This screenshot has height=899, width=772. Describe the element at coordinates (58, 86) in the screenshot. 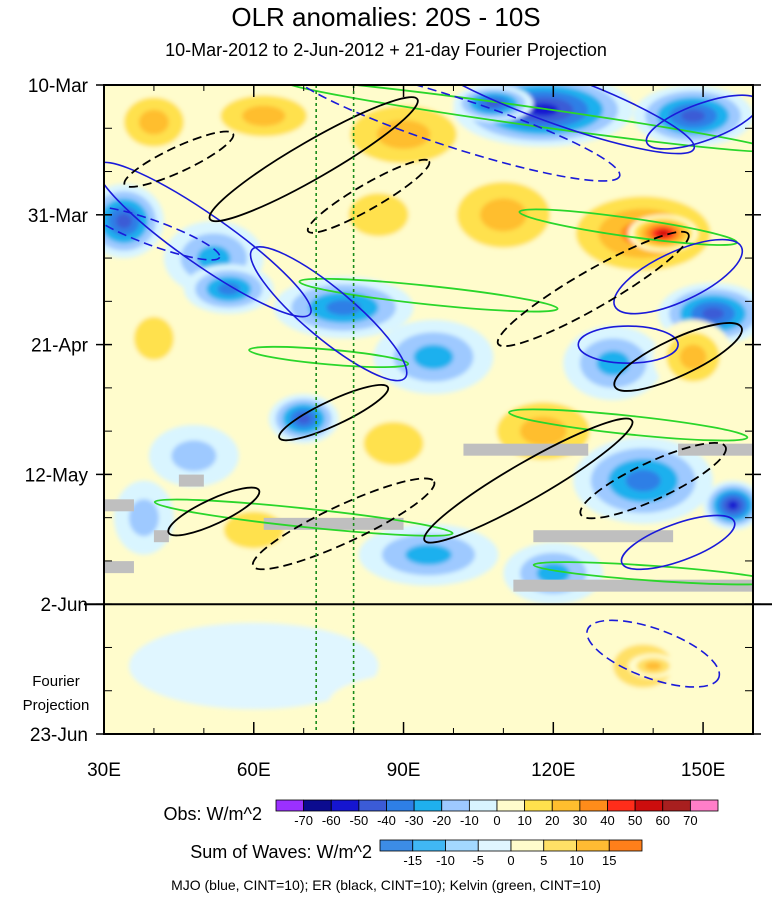

I see `y-tick-label: 10-Mar` at that location.